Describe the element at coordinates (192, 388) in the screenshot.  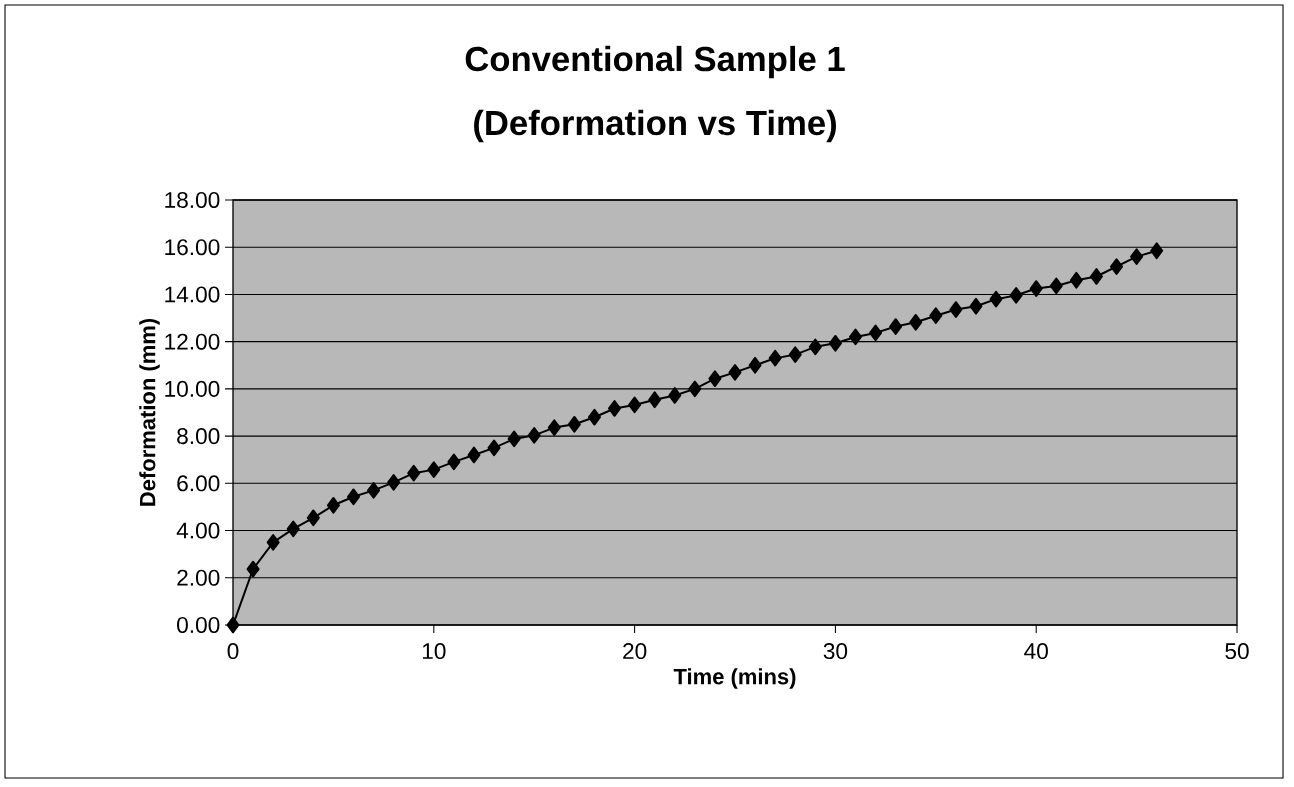
I see `y-tick-label: 10.00` at that location.